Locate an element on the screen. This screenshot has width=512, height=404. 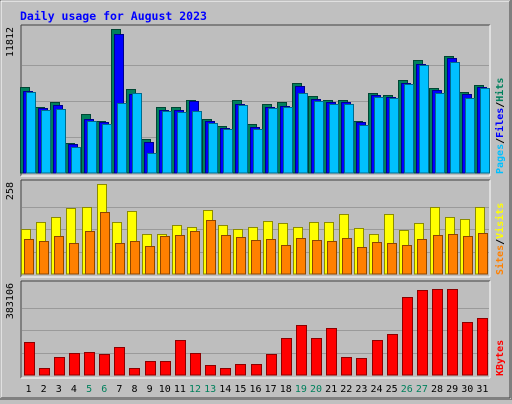
y-max-label: 383106 is located at coordinates (10, 301).